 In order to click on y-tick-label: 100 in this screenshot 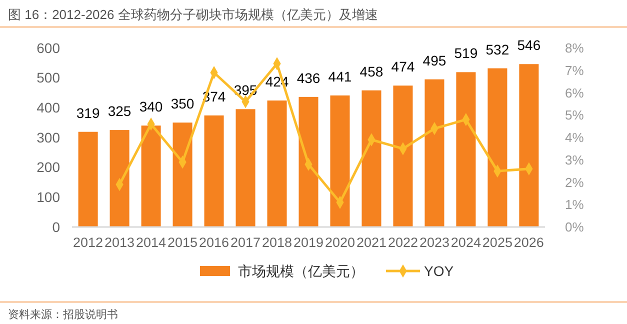, I will do `click(48, 197)`.